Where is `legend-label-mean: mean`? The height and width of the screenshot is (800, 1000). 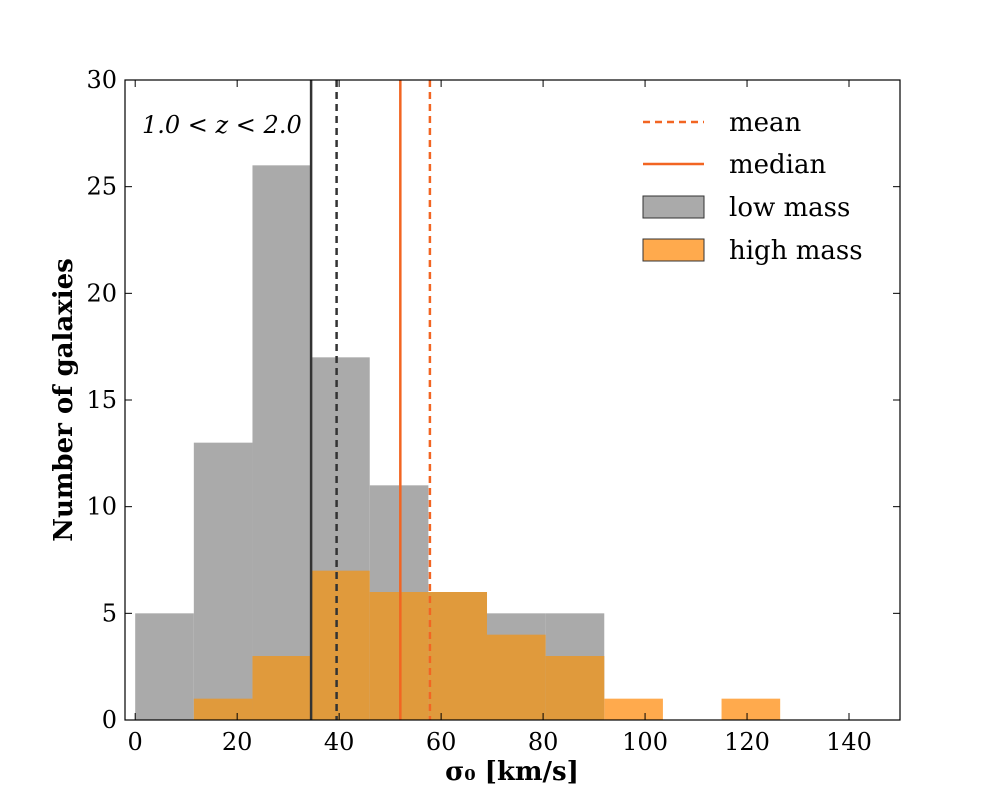 legend-label-mean: mean is located at coordinates (765, 123).